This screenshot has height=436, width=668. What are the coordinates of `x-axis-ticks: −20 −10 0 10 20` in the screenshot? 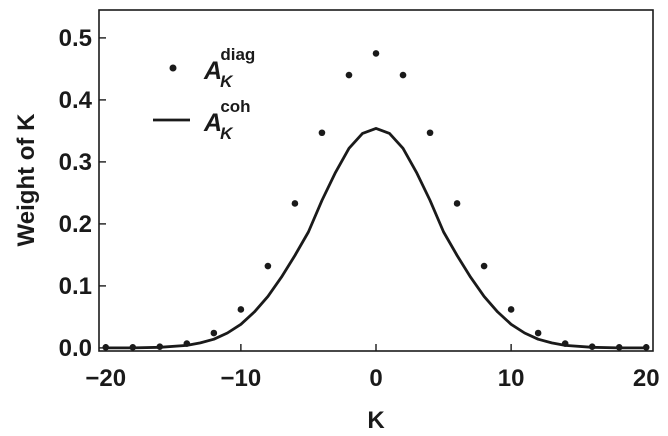 It's located at (372, 368).